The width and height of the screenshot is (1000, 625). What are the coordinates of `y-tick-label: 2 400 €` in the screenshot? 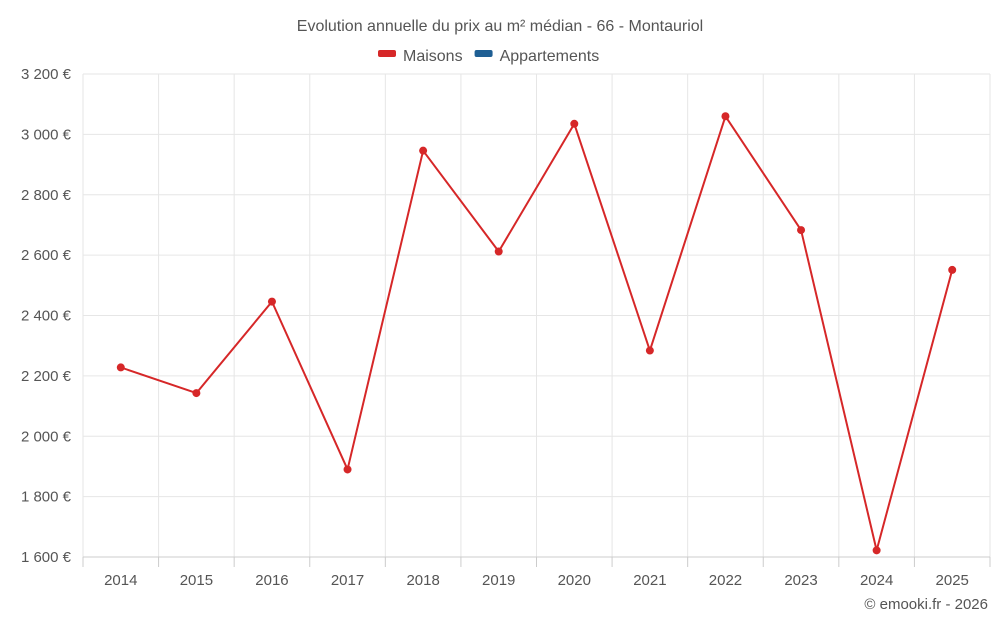 It's located at (46, 316).